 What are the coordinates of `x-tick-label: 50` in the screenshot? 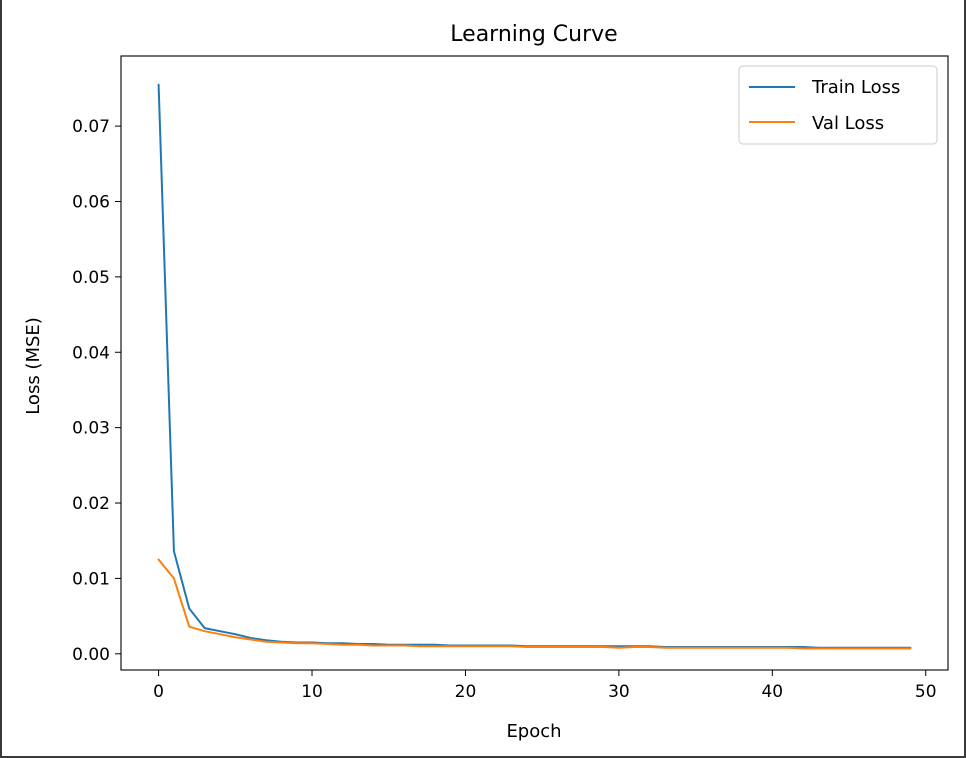 It's located at (926, 692).